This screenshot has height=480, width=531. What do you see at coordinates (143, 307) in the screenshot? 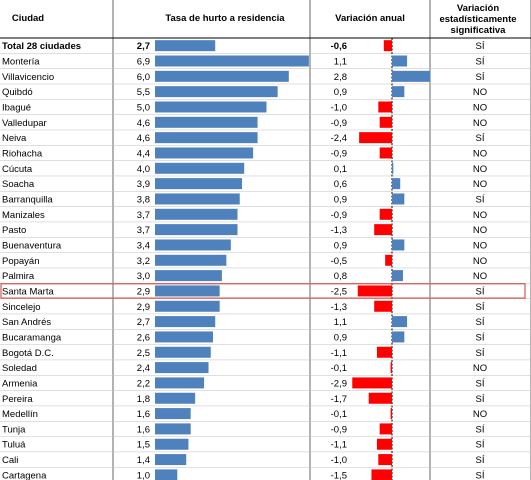
I see `rate-value-label: 2,9` at bounding box center [143, 307].